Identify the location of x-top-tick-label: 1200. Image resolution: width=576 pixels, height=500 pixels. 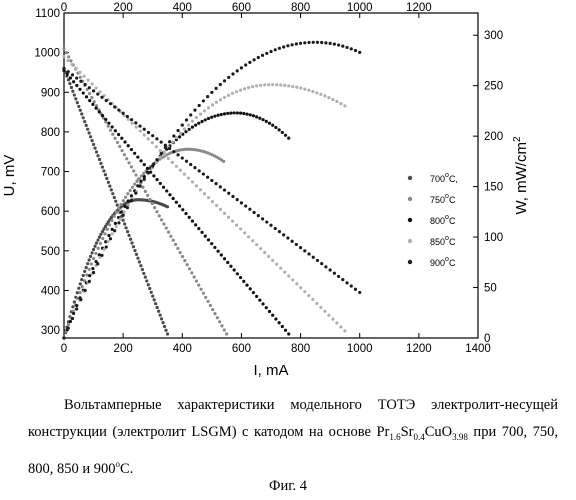
(419, 8).